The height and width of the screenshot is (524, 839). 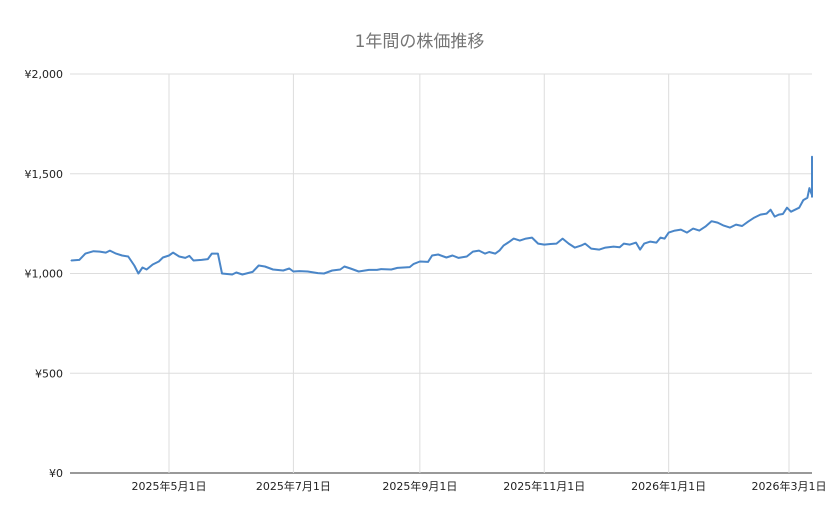 What do you see at coordinates (169, 486) in the screenshot?
I see `x-tick-label: 2025年5月1日` at bounding box center [169, 486].